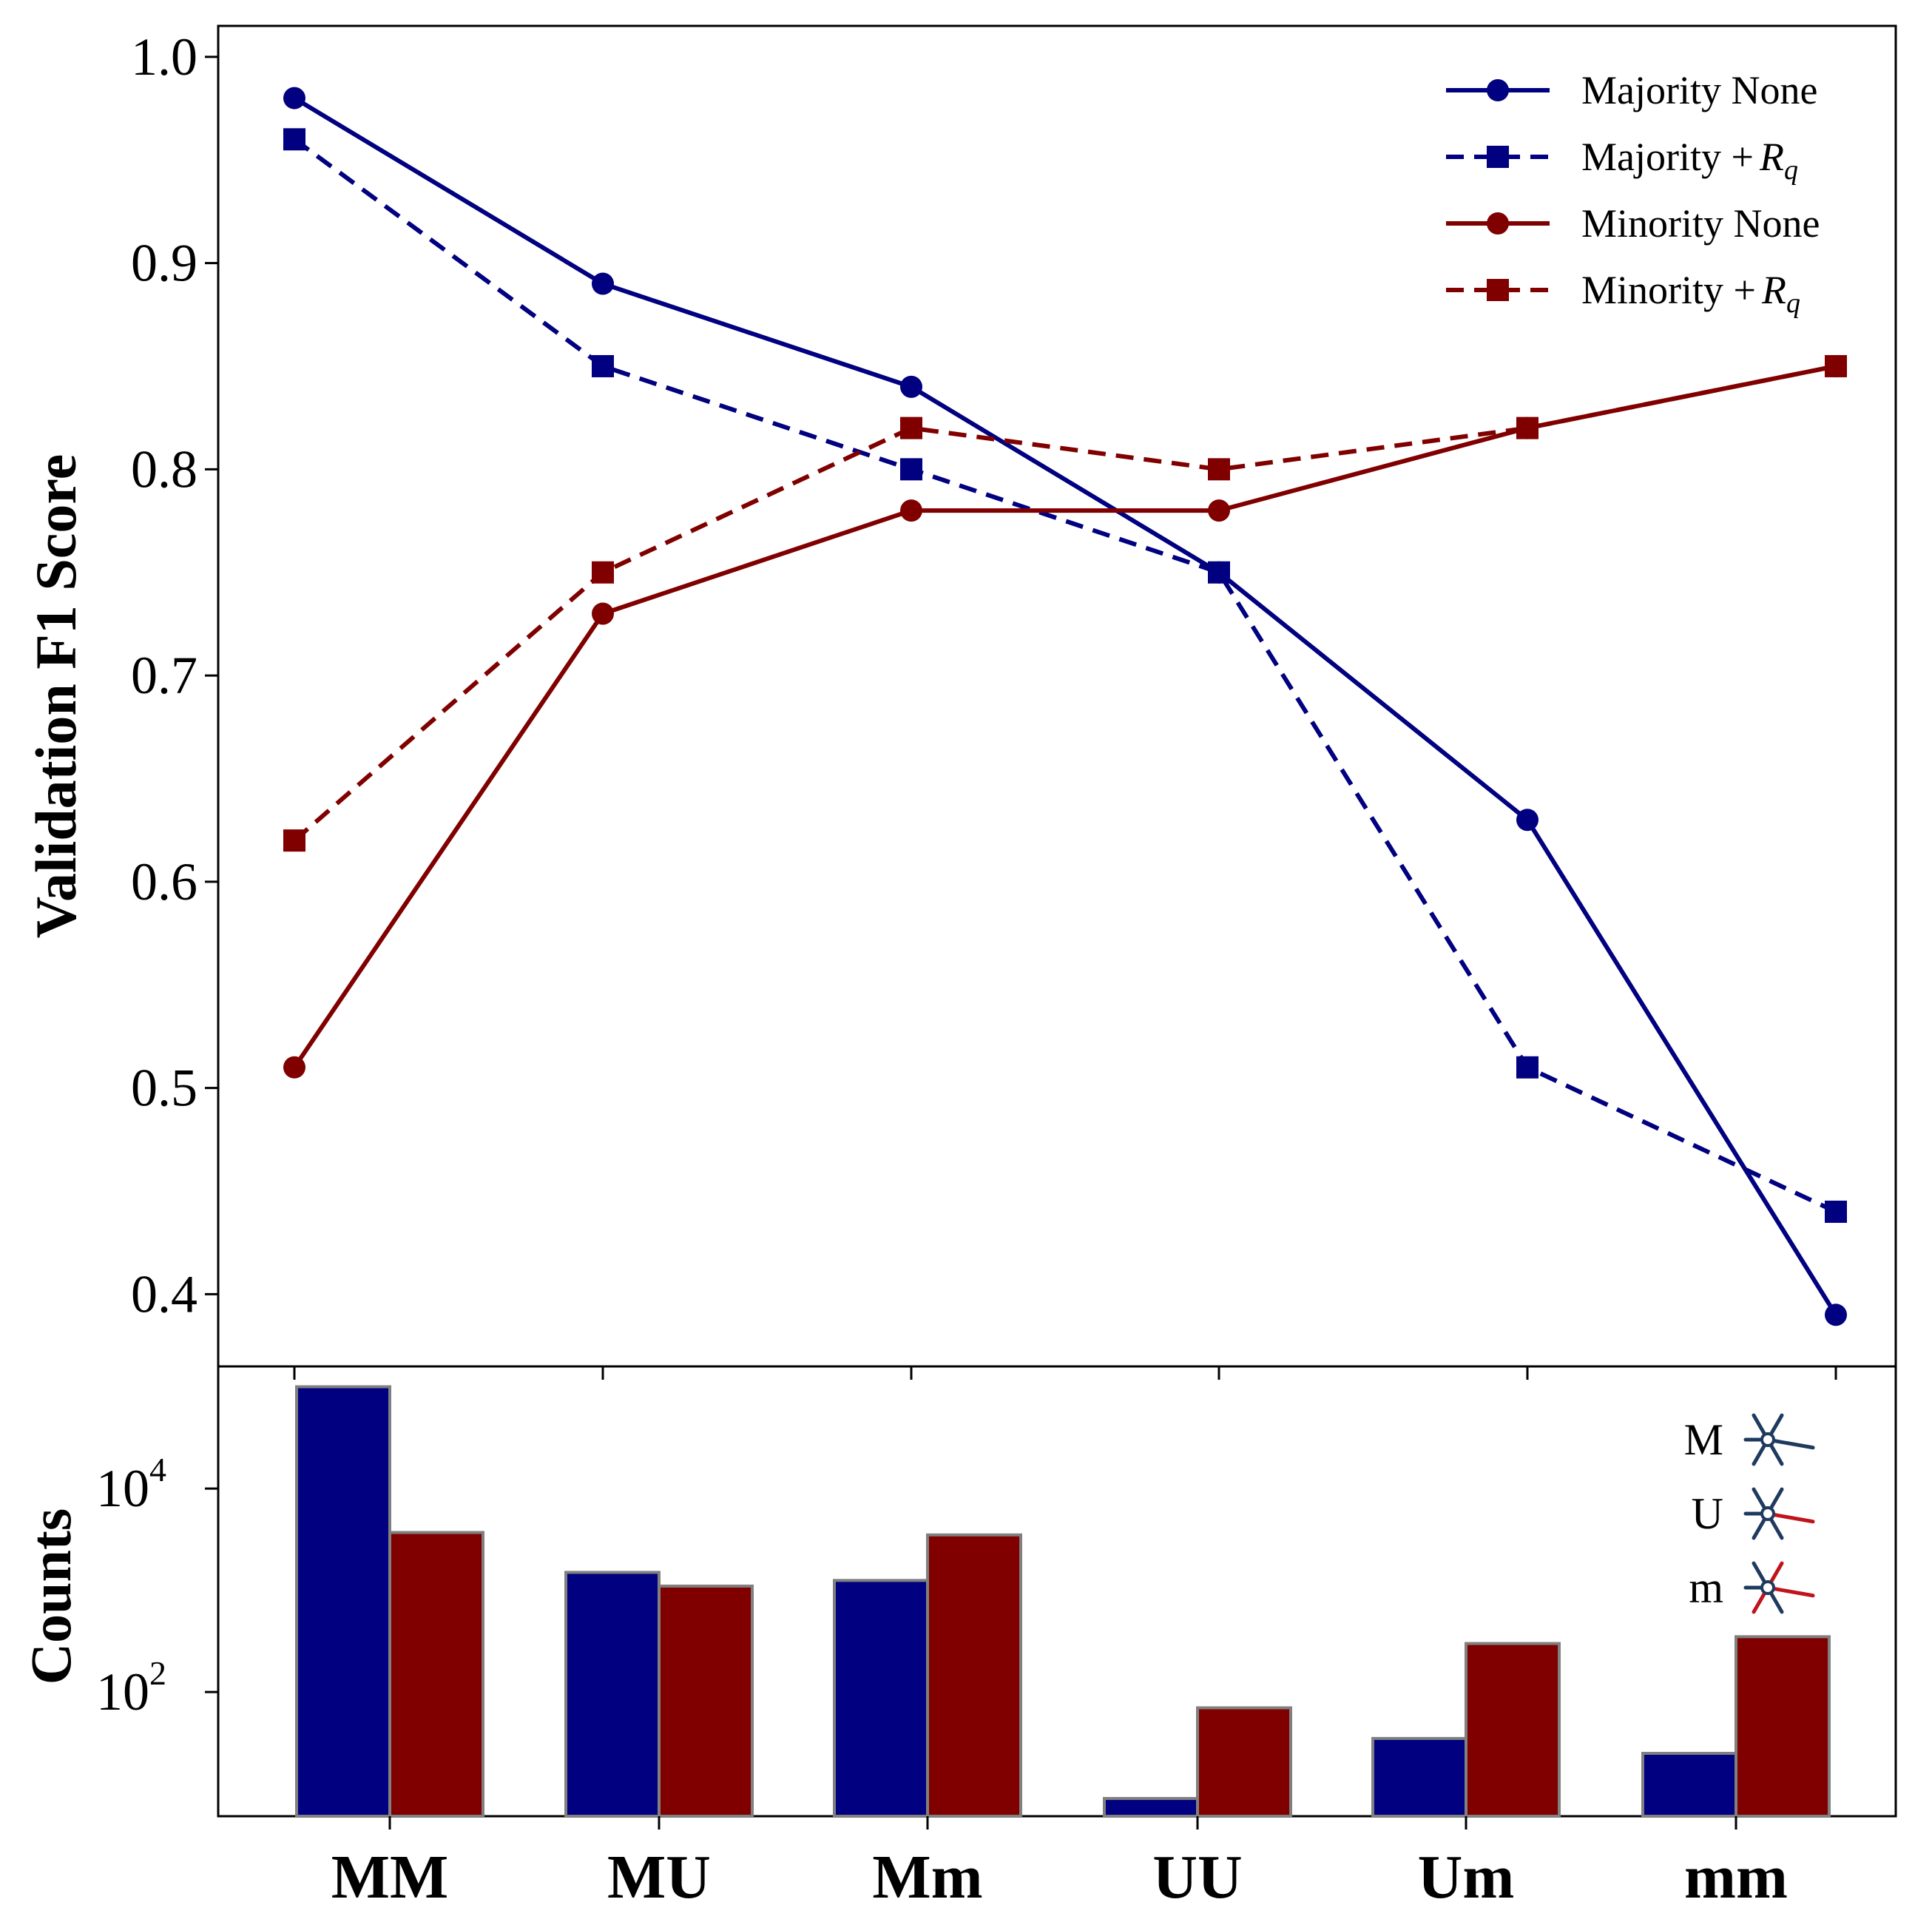 Image resolution: width=1932 pixels, height=1922 pixels. I want to click on line-y-tick-label: 0.6, so click(164, 882).